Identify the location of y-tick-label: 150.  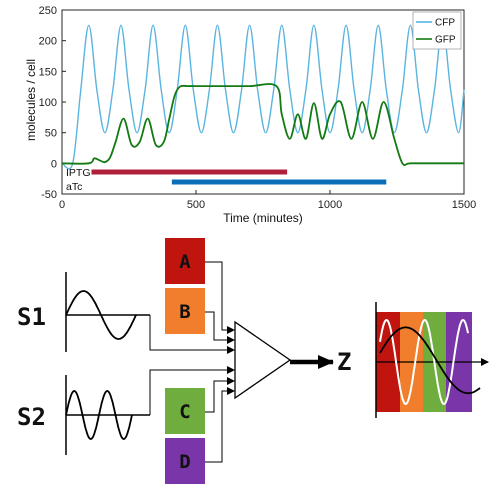
(48, 72).